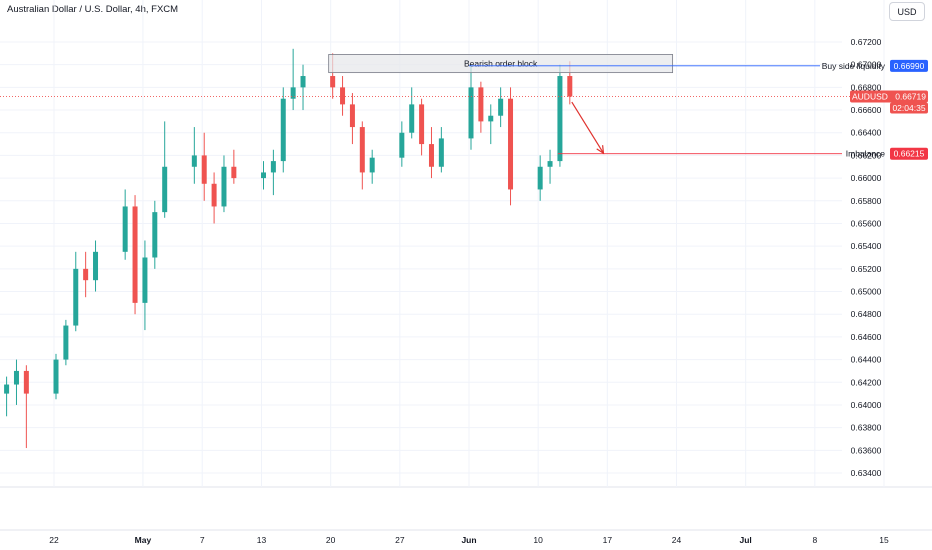  I want to click on y-tick-label: 0.67200, so click(866, 42).